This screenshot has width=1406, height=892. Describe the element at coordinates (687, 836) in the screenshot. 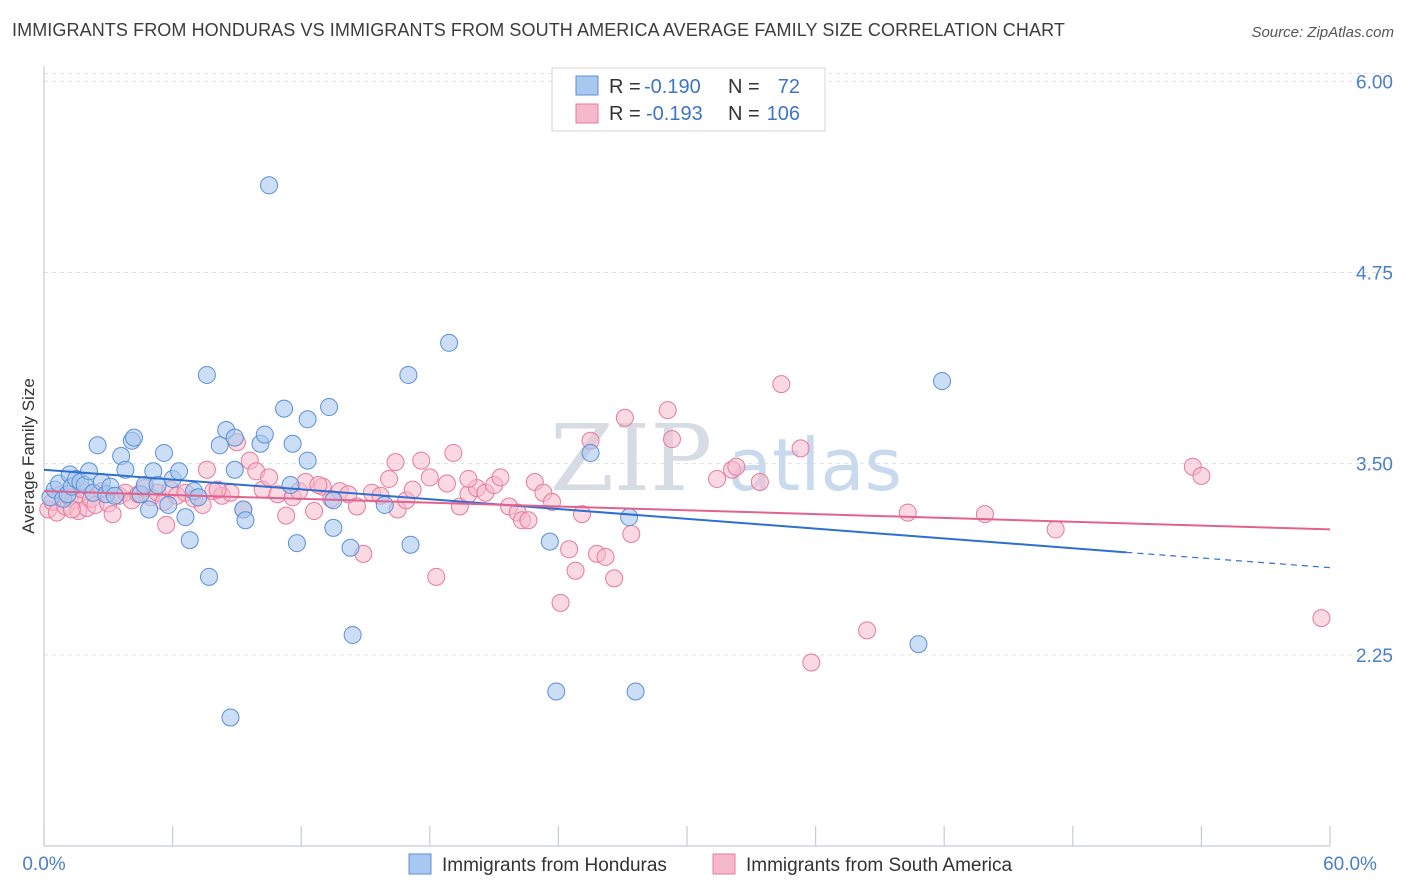

I see `x-tick-marks` at that location.